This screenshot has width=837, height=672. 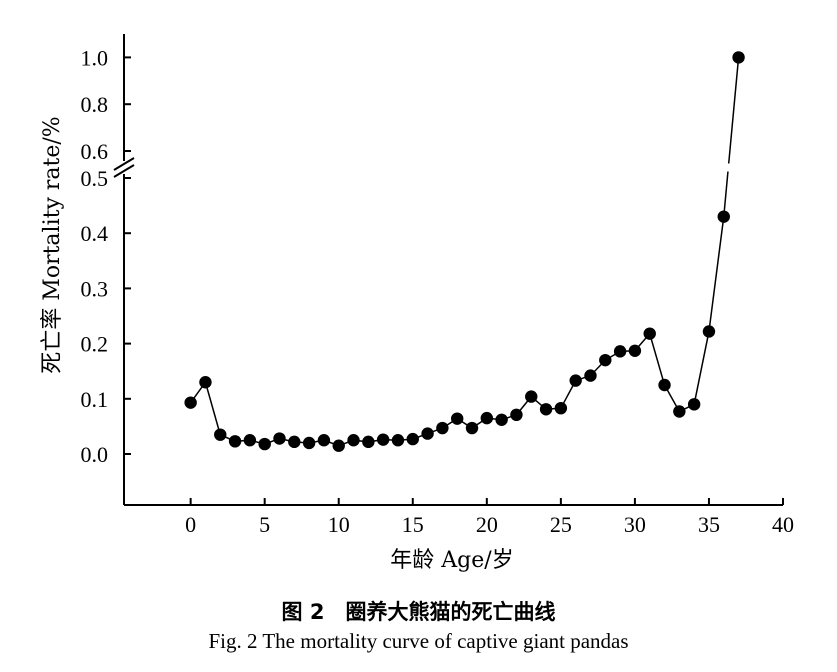 I want to click on y-tick-label: 0.8, so click(x=95, y=104).